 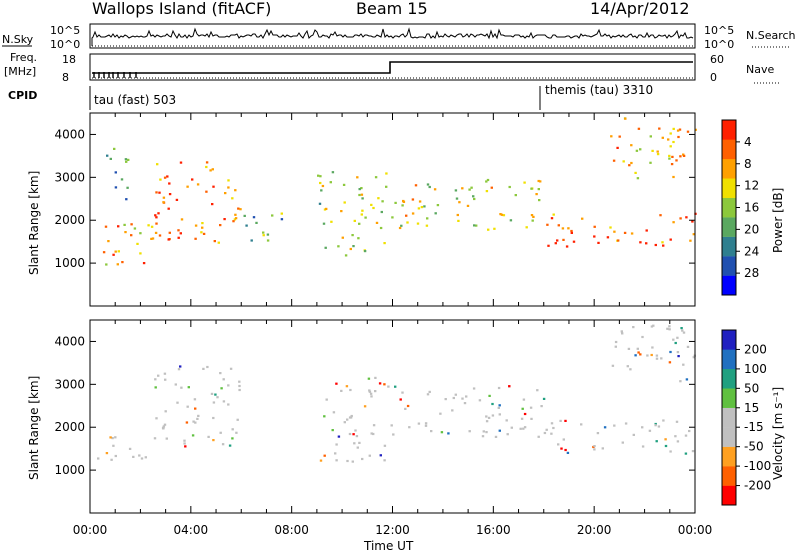 I want to click on freq-strip-frame, so click(x=392, y=67).